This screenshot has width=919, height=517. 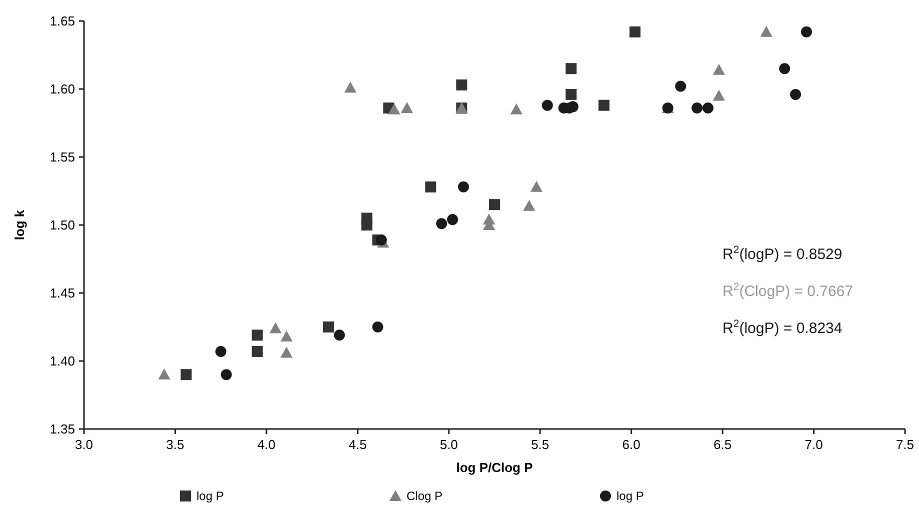 I want to click on x-tick-label: 4.0, so click(x=266, y=444).